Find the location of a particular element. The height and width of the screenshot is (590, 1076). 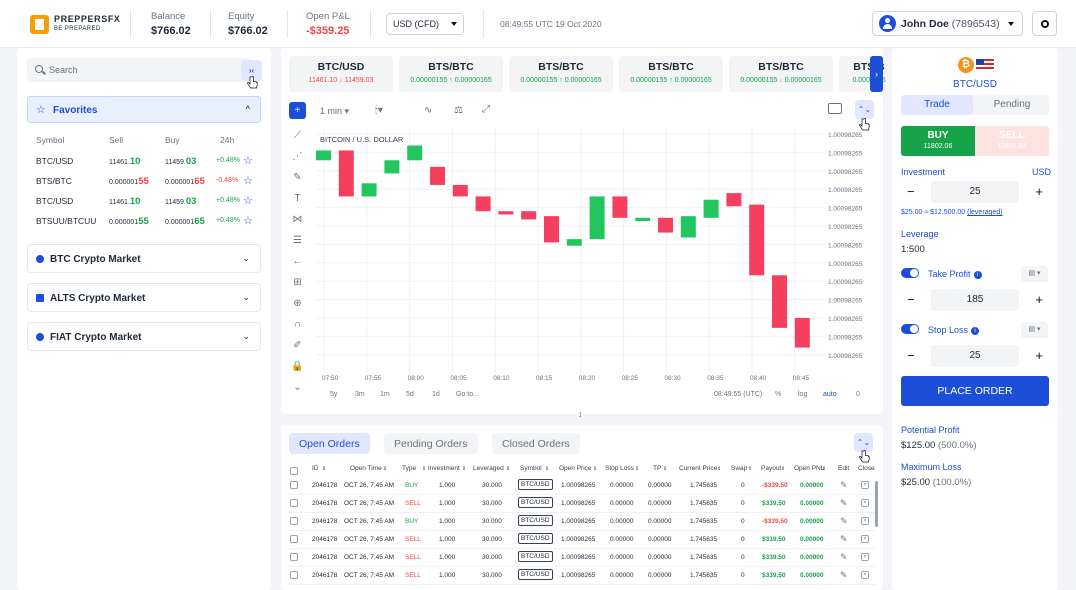

tab-pending-orders: Pending Orders is located at coordinates (431, 443).